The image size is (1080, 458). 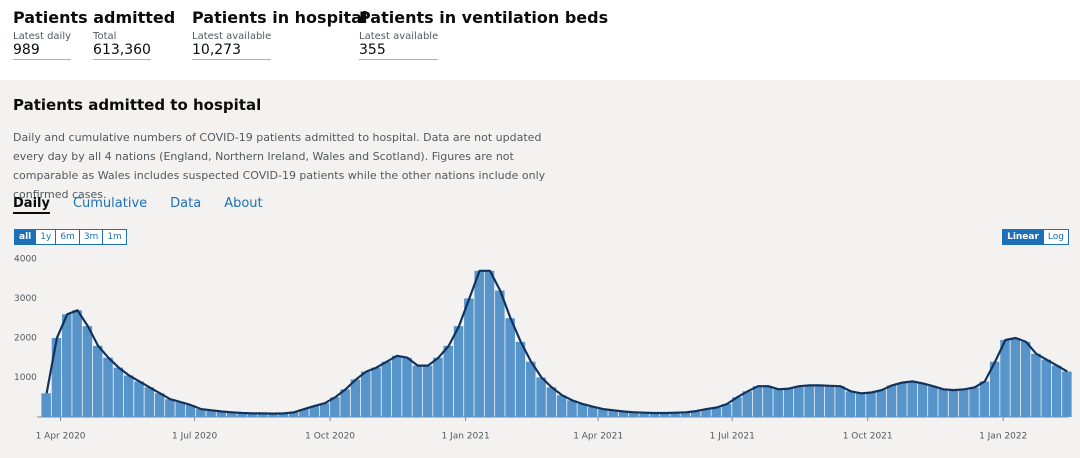 I want to click on x-tick-label: 1 Oct 2020, so click(x=330, y=437).